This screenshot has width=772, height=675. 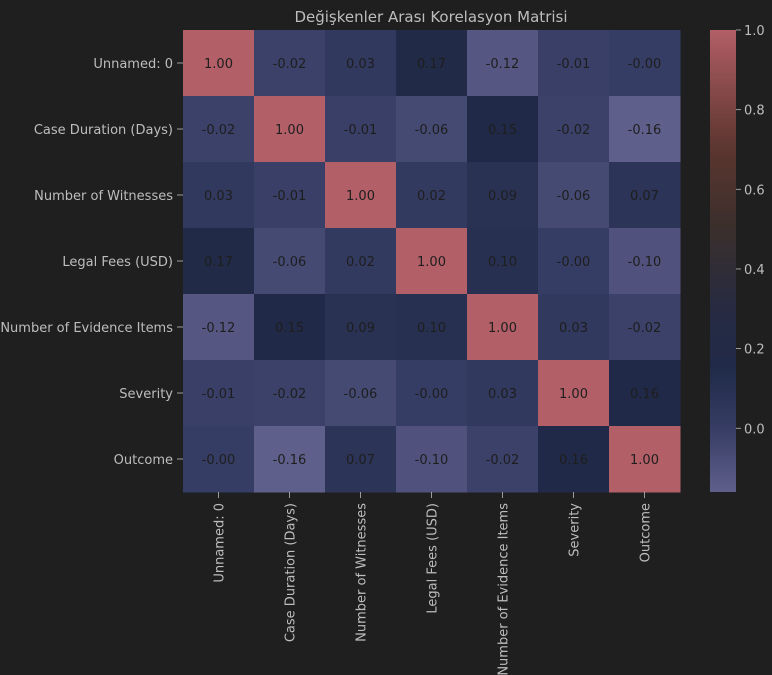 What do you see at coordinates (575, 530) in the screenshot?
I see `x-tick-label: Severity` at bounding box center [575, 530].